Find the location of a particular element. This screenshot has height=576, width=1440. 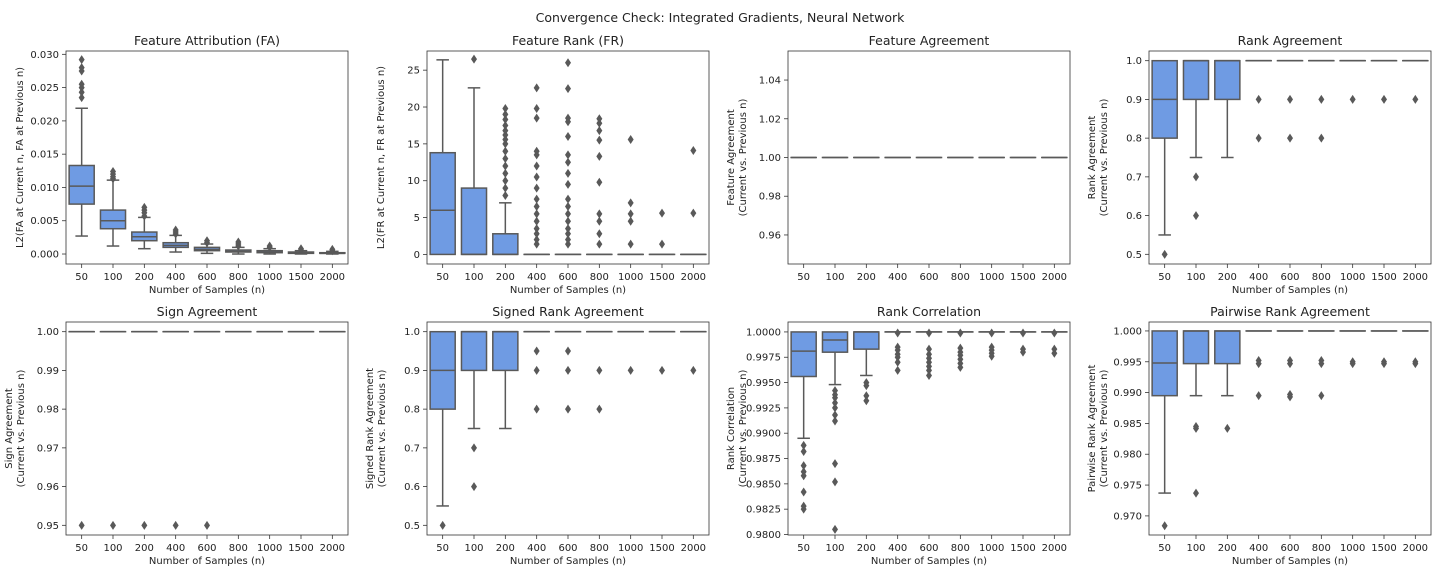

x-tick-label: 50 is located at coordinates (803, 548).